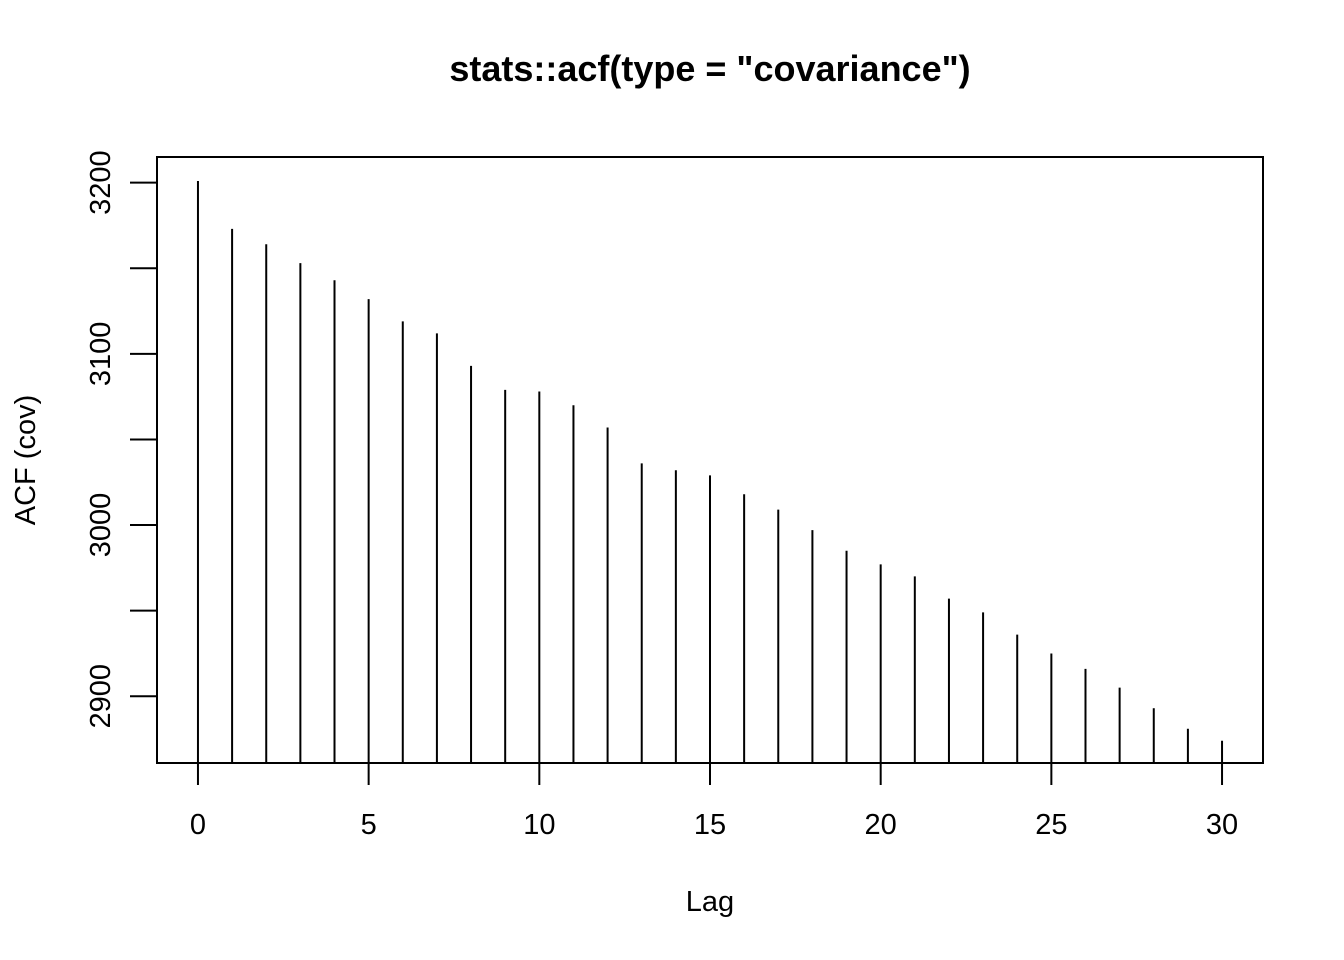 Image resolution: width=1344 pixels, height=960 pixels. Describe the element at coordinates (101, 525) in the screenshot. I see `y-tick-label-3000: 3000` at that location.